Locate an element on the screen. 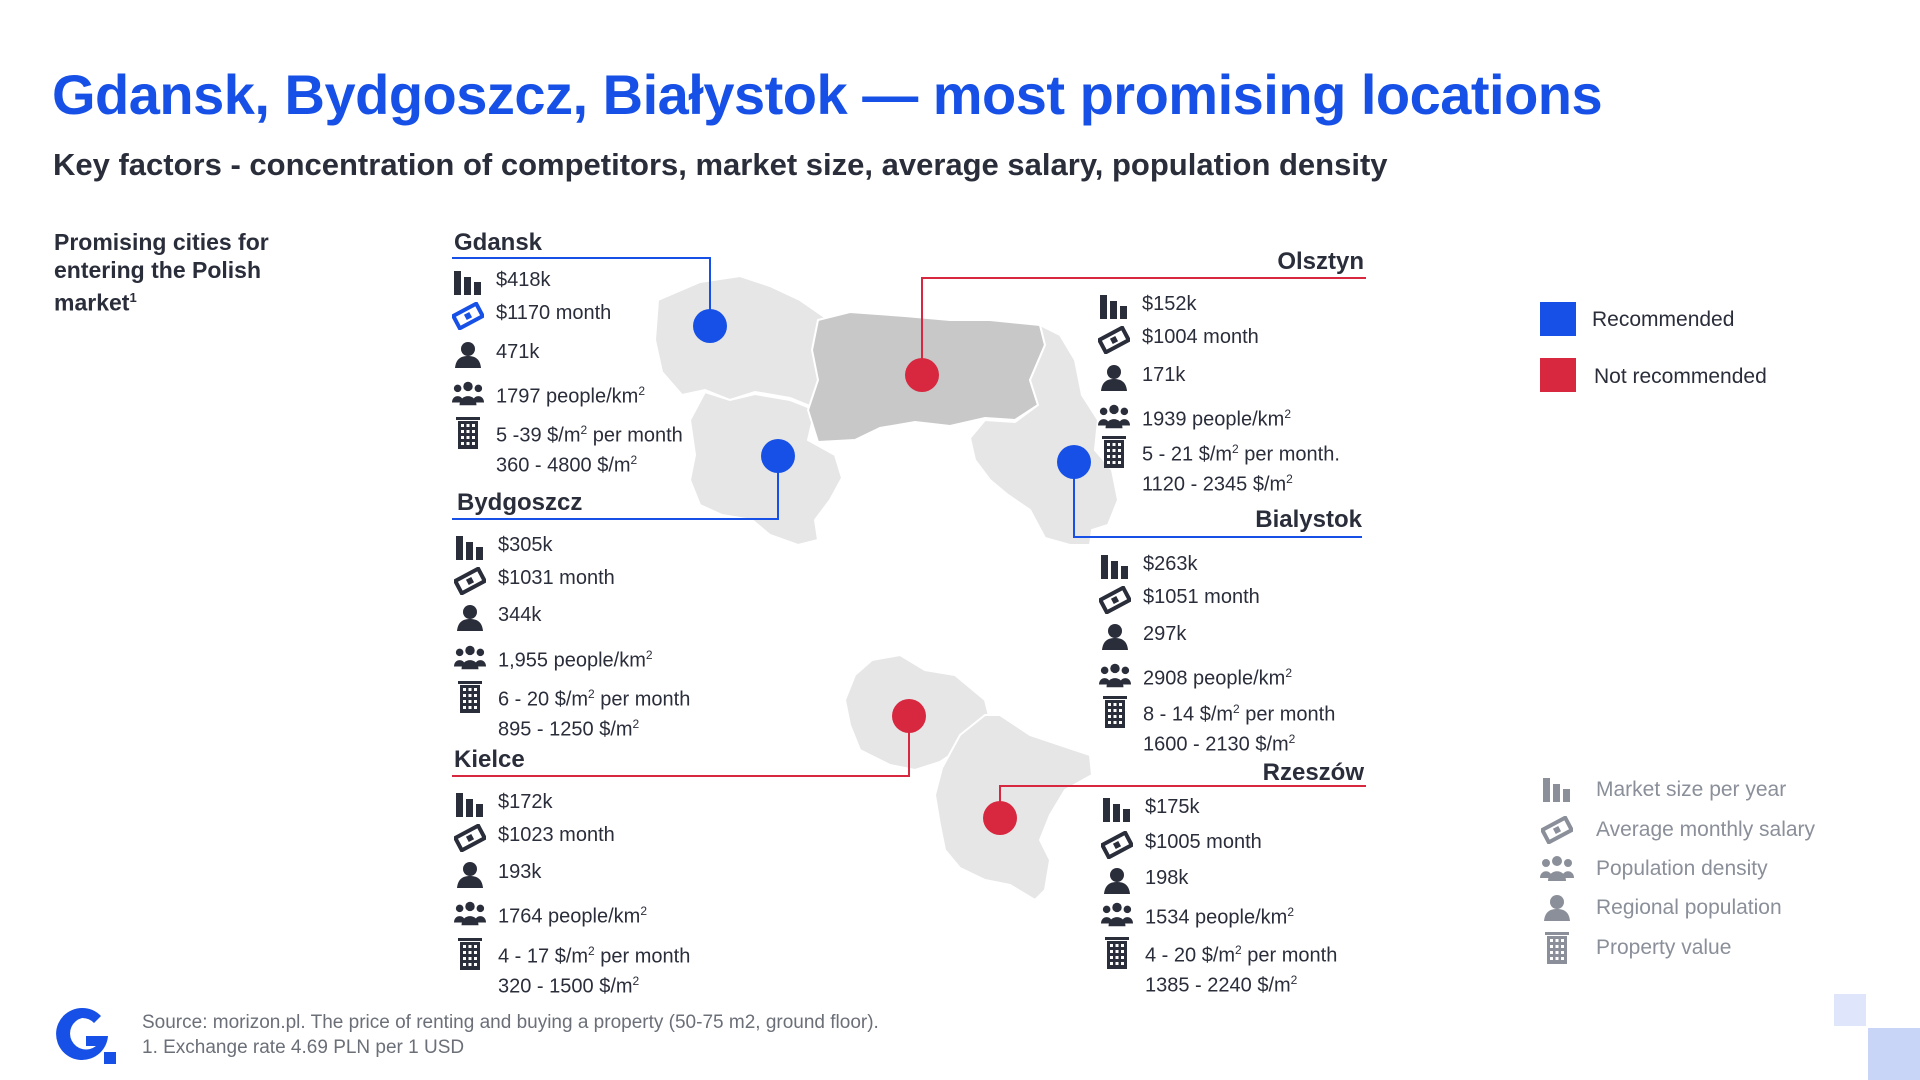  legend-recommended-label: Recommended is located at coordinates (1663, 319).